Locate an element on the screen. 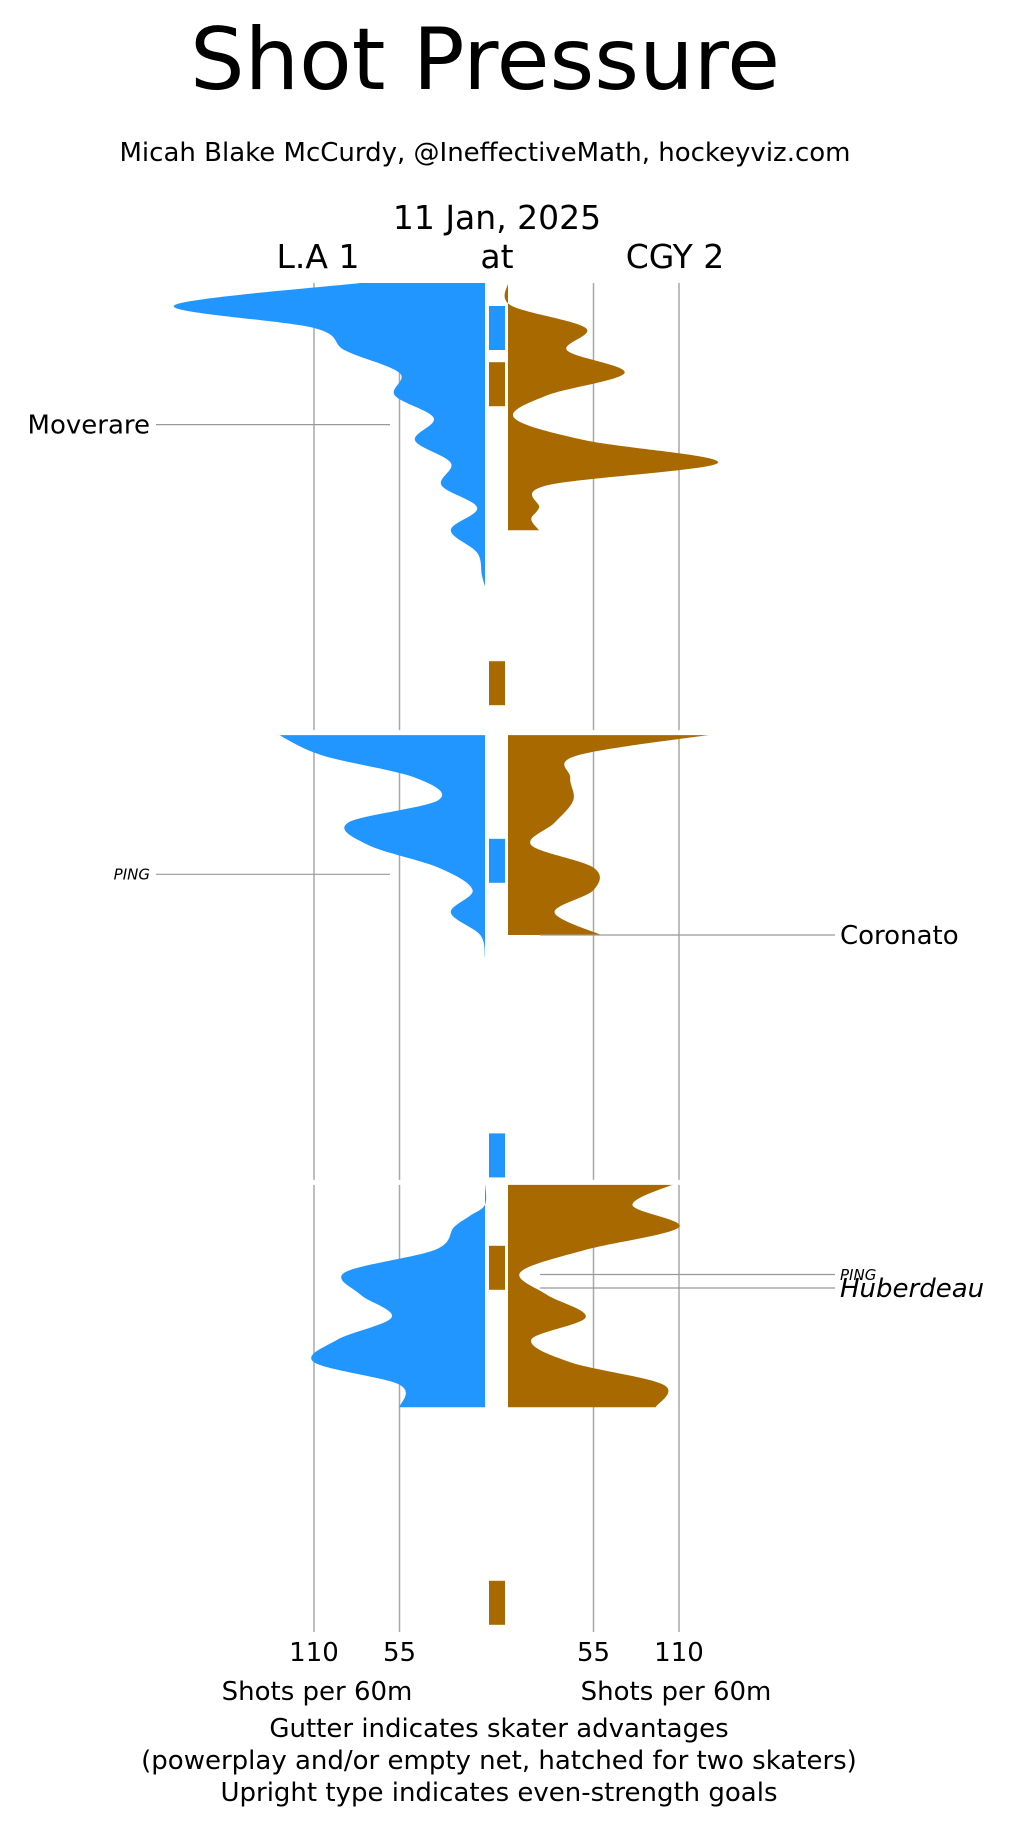 This screenshot has width=1017, height=1827. game-date: 11 Jan, 2025 is located at coordinates (497, 217).